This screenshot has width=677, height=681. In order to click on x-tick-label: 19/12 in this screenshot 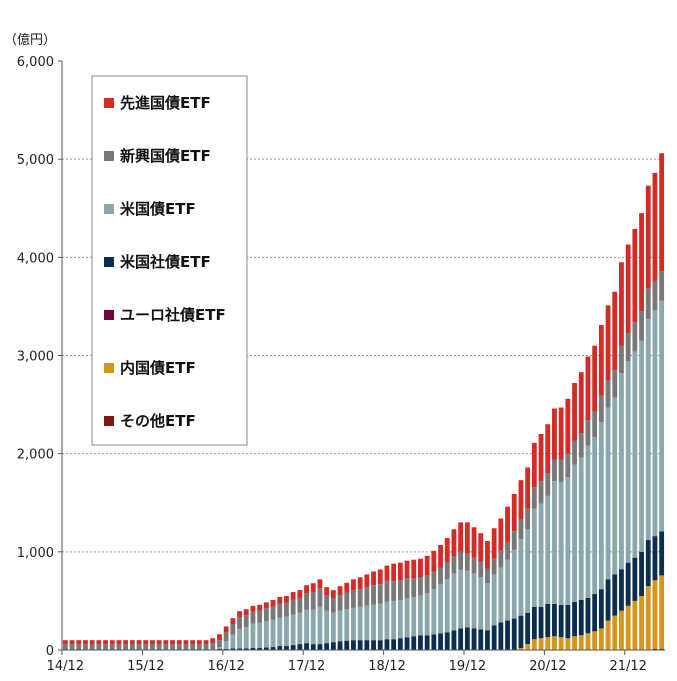, I will do `click(467, 666)`.